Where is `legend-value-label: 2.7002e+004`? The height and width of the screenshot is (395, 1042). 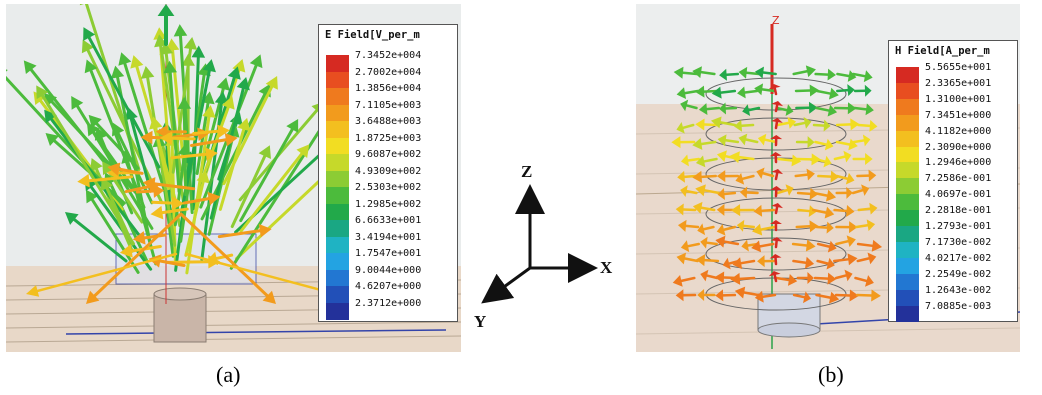
legend-value-label: 2.7002e+004 is located at coordinates (388, 72).